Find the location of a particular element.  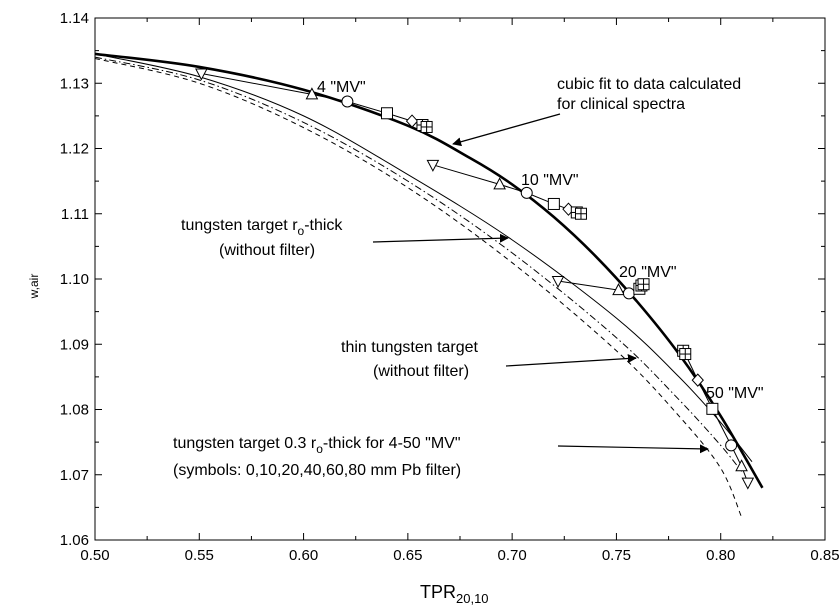

y-tick-label: 1.11 is located at coordinates (75, 214).